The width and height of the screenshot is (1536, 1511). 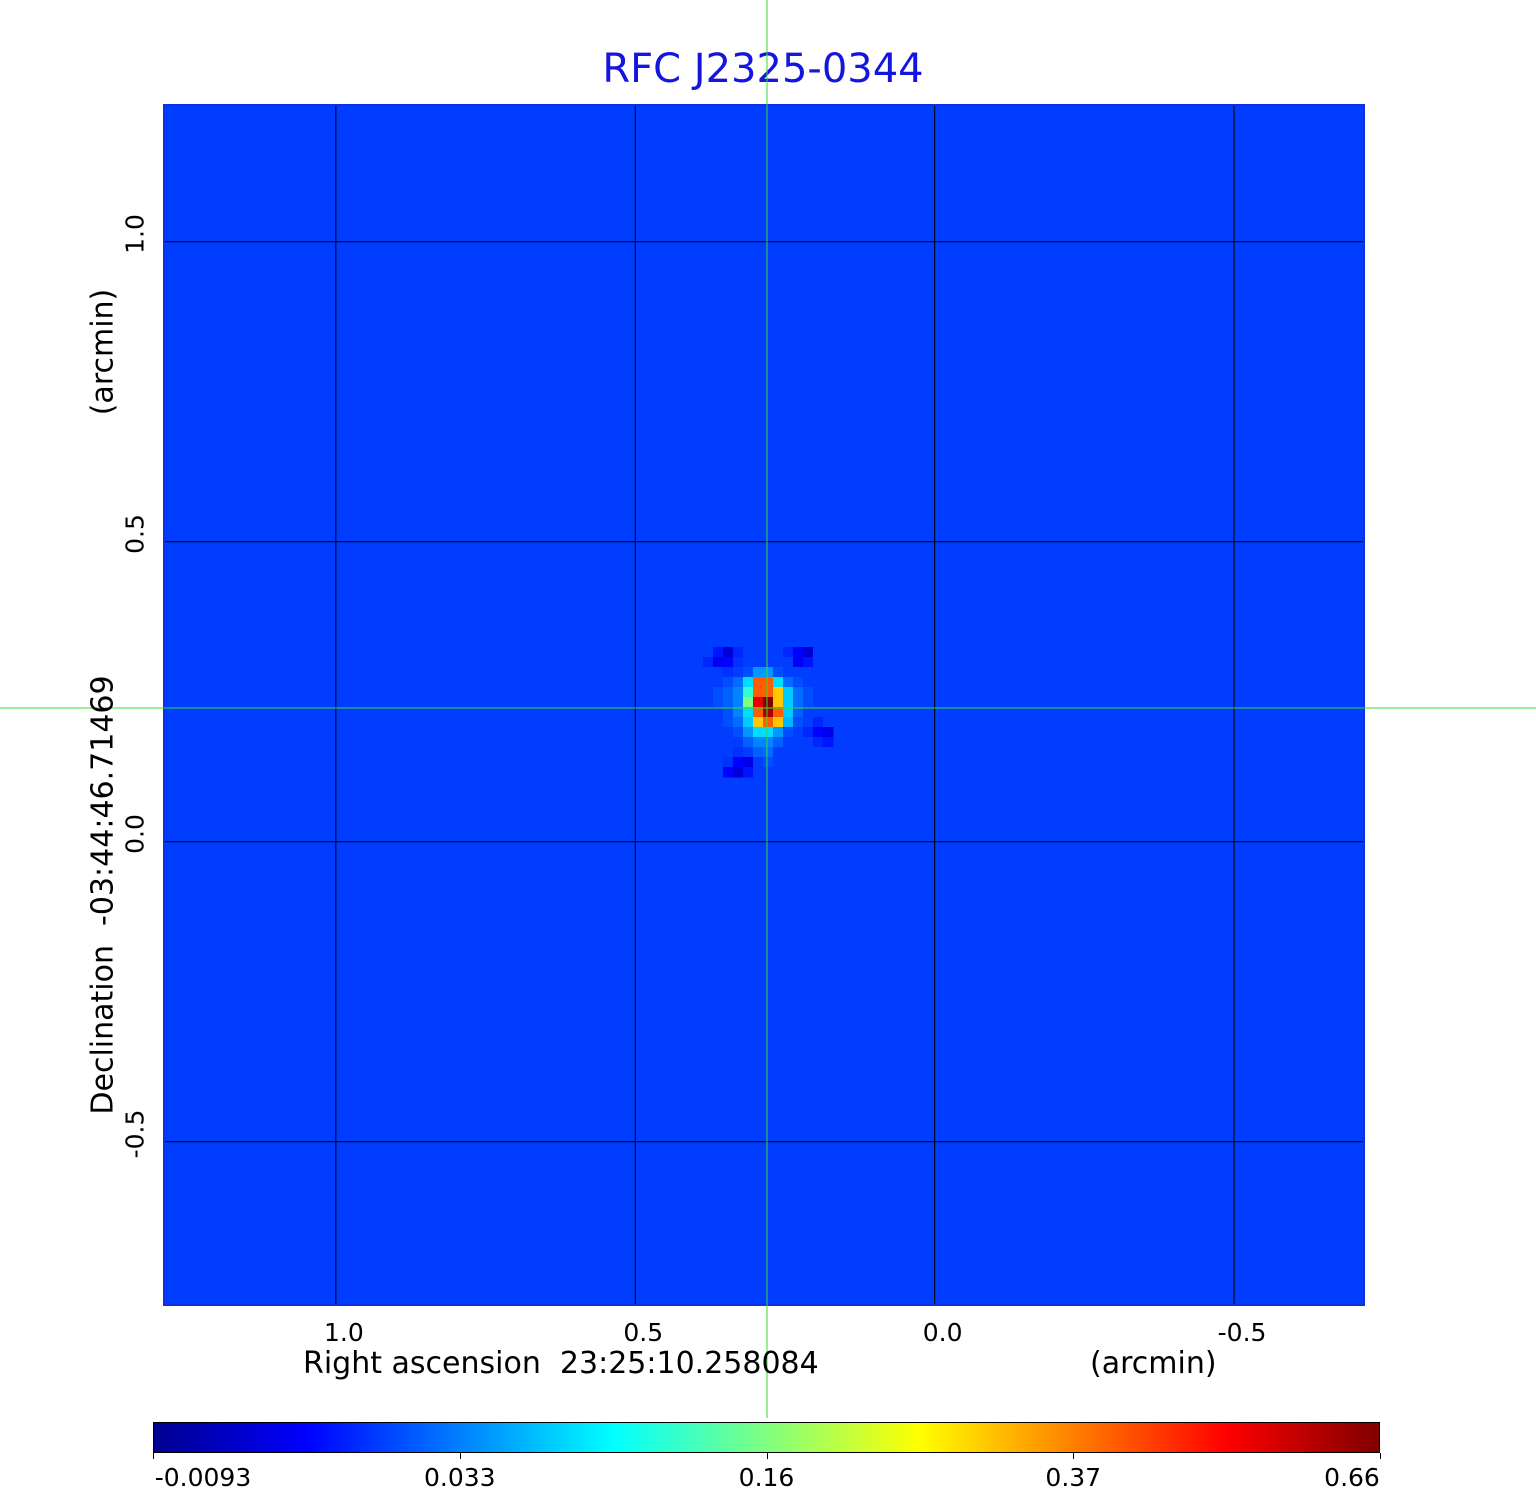 What do you see at coordinates (1153, 1363) in the screenshot?
I see `x-axis-unit: (arcmin)` at bounding box center [1153, 1363].